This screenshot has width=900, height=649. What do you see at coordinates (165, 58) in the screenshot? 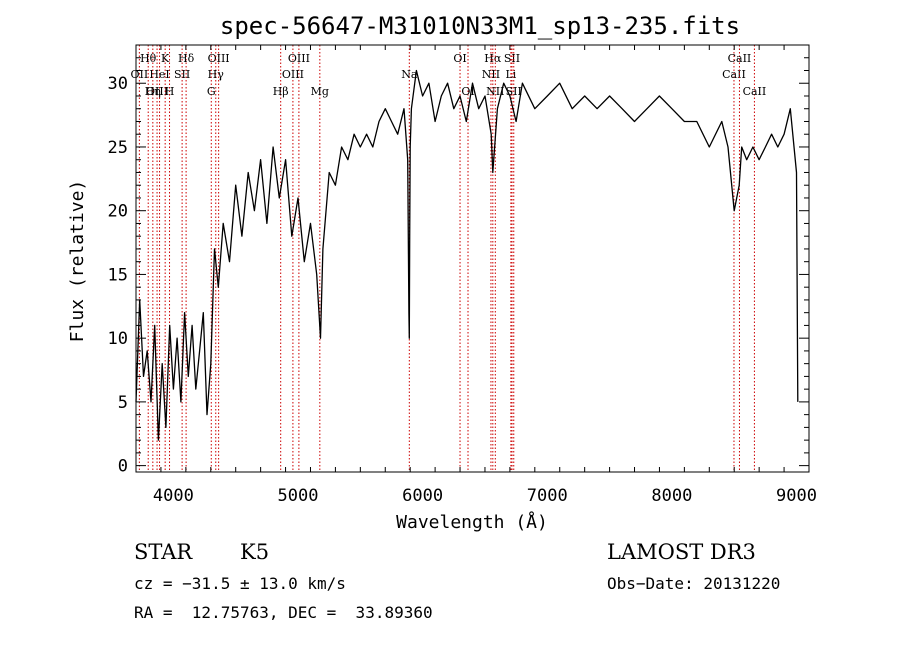
I see `line-marker-label: K` at bounding box center [165, 58].